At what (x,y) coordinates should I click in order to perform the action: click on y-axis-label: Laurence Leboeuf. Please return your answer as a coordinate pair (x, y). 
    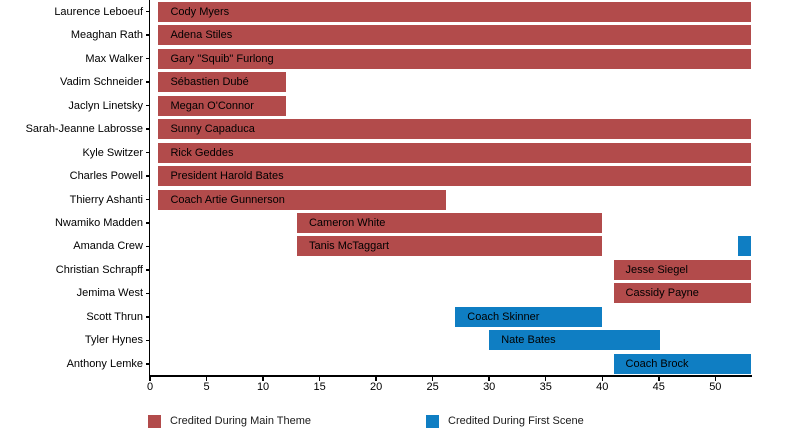
    Looking at the image, I should click on (98, 11).